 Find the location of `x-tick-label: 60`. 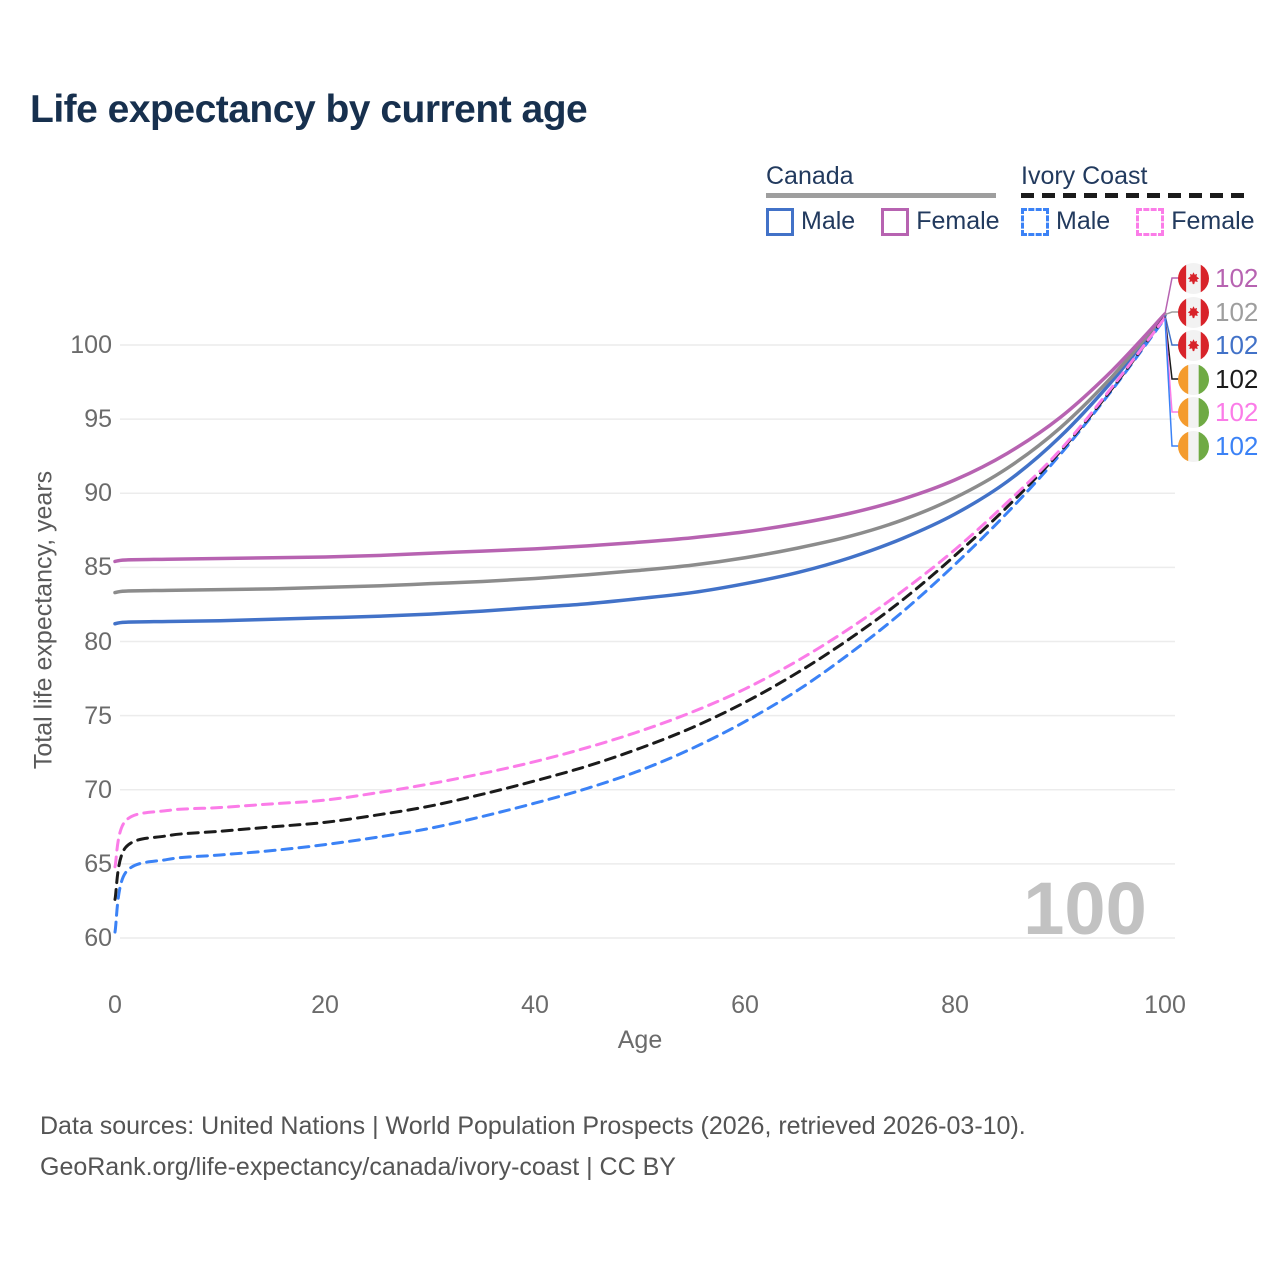

x-tick-label: 60 is located at coordinates (745, 1005).